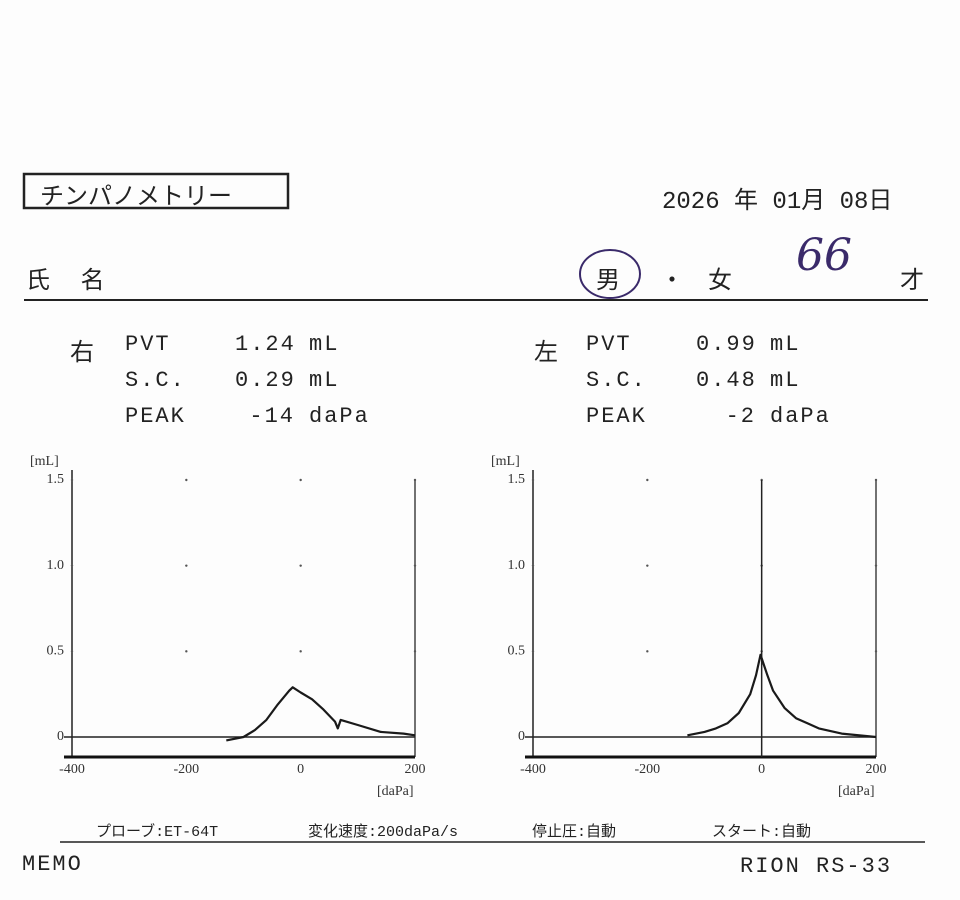 The image size is (960, 900). What do you see at coordinates (272, 416) in the screenshot?
I see `measure-value: -14` at bounding box center [272, 416].